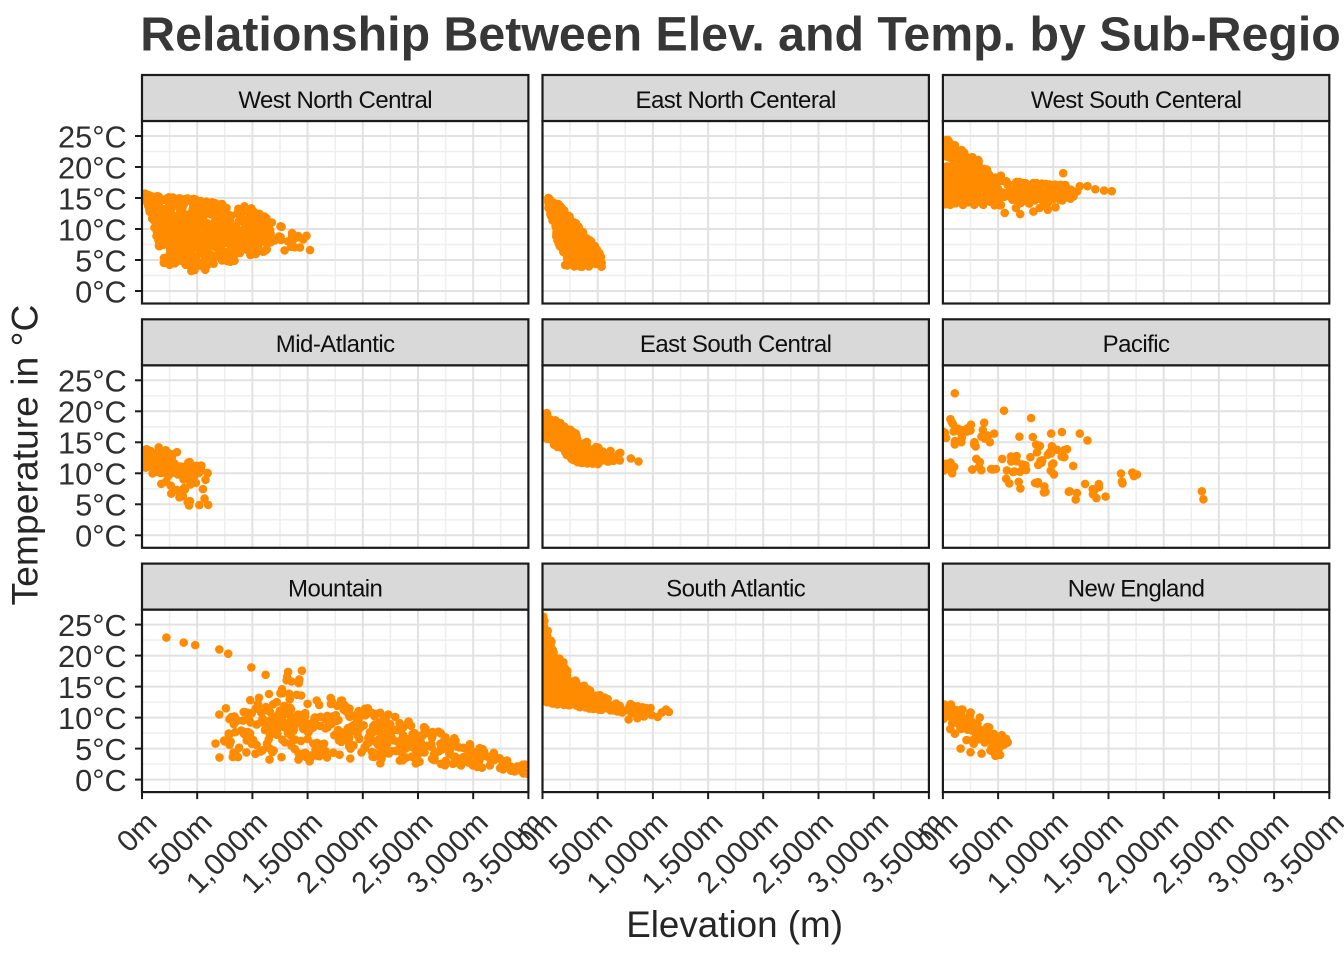 The image size is (1344, 960). Describe the element at coordinates (335, 589) in the screenshot. I see `svg-text: Mountain` at that location.